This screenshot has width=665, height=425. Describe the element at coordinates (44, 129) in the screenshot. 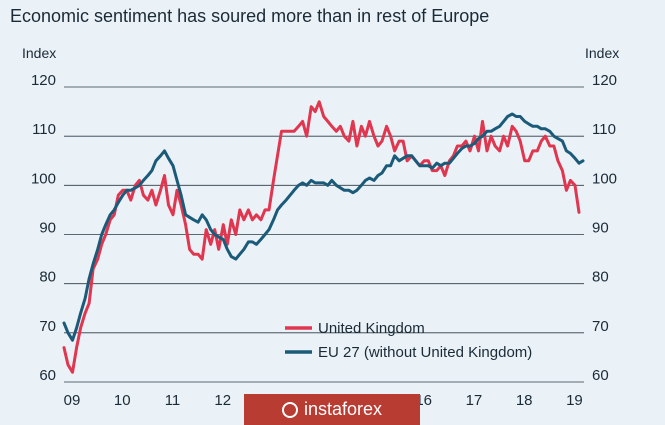

I see `y-tick-left-110: 110` at that location.